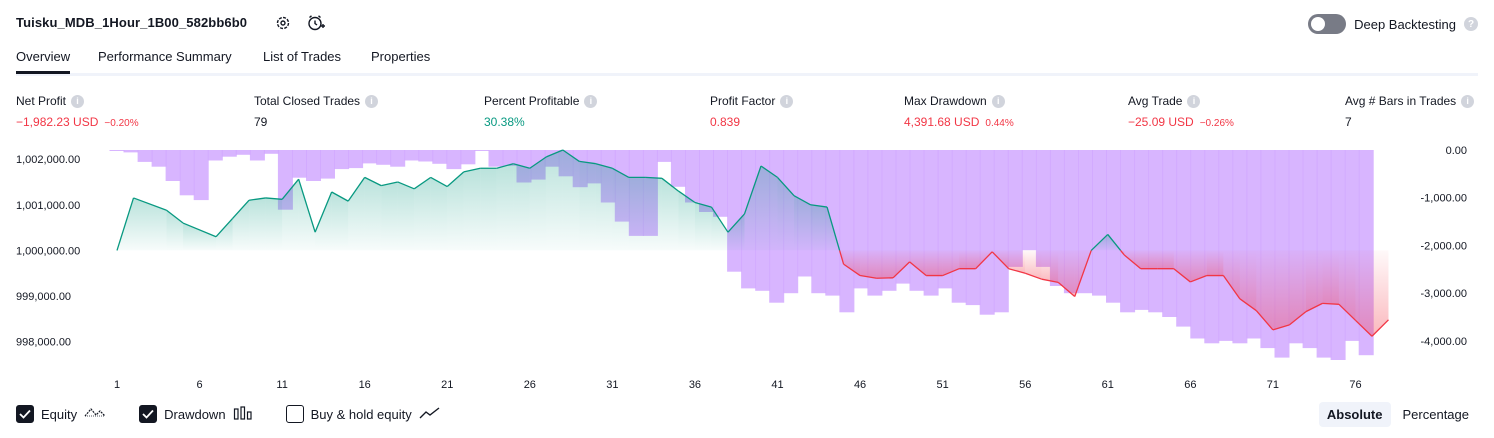  I want to click on tab-overview: Overview, so click(43, 61).